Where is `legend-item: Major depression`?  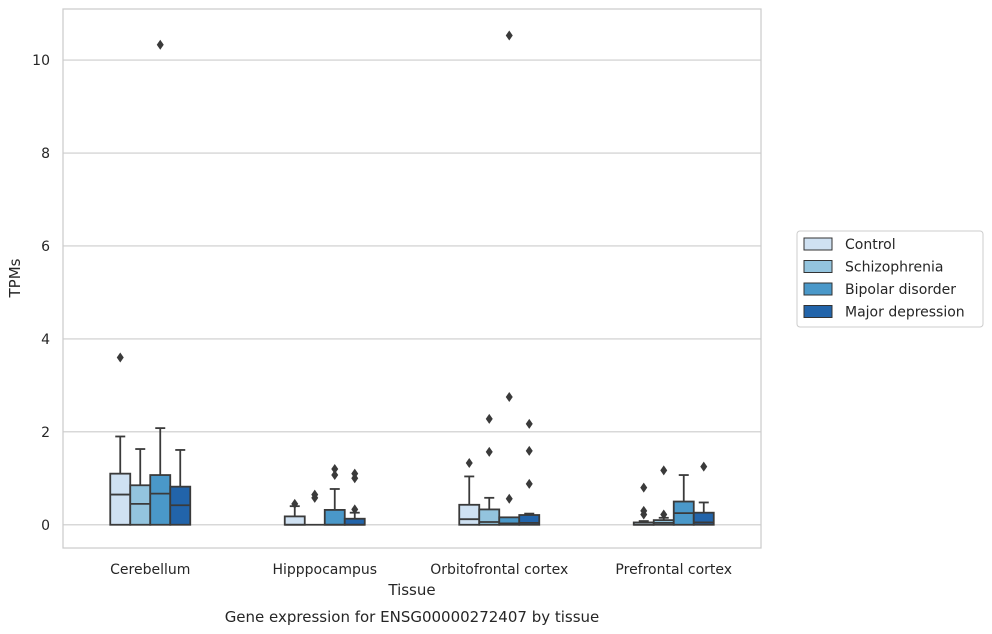 legend-item: Major depression is located at coordinates (884, 313).